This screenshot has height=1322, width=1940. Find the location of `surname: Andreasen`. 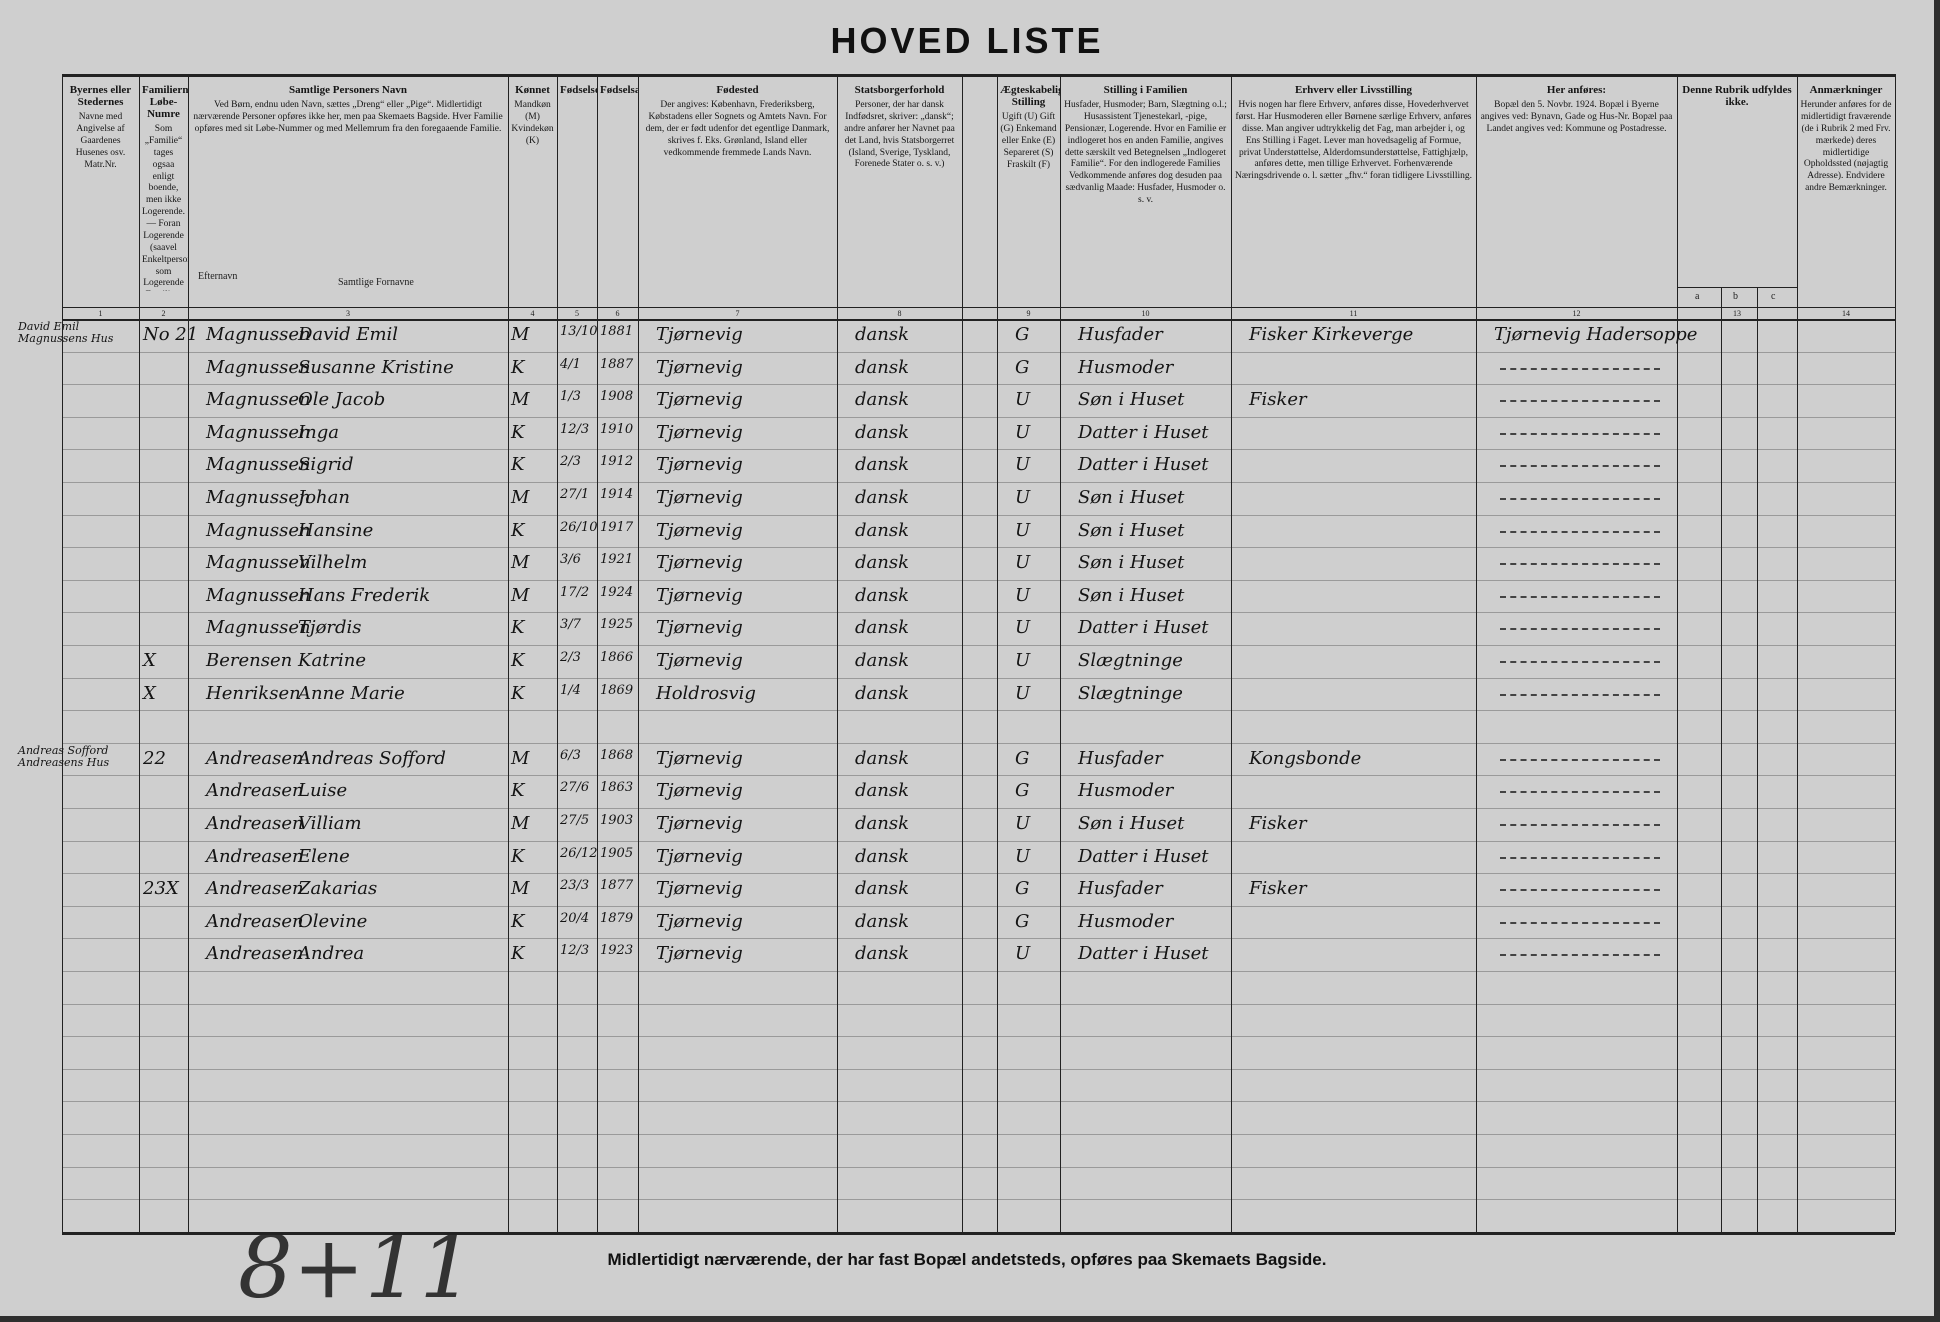

surname: Andreasen is located at coordinates (255, 823).